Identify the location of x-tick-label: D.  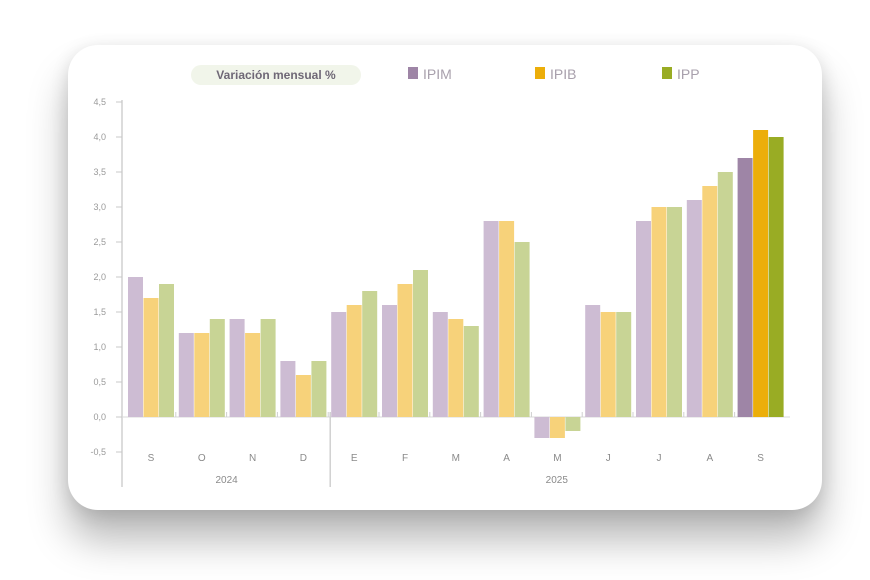
(303, 458).